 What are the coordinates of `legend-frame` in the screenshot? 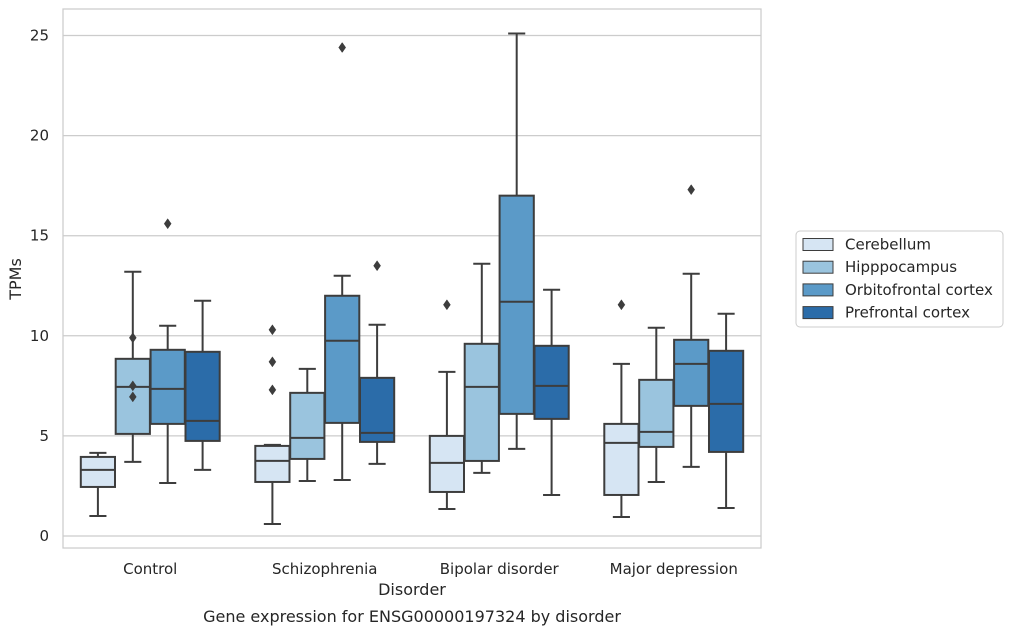 It's located at (899, 279).